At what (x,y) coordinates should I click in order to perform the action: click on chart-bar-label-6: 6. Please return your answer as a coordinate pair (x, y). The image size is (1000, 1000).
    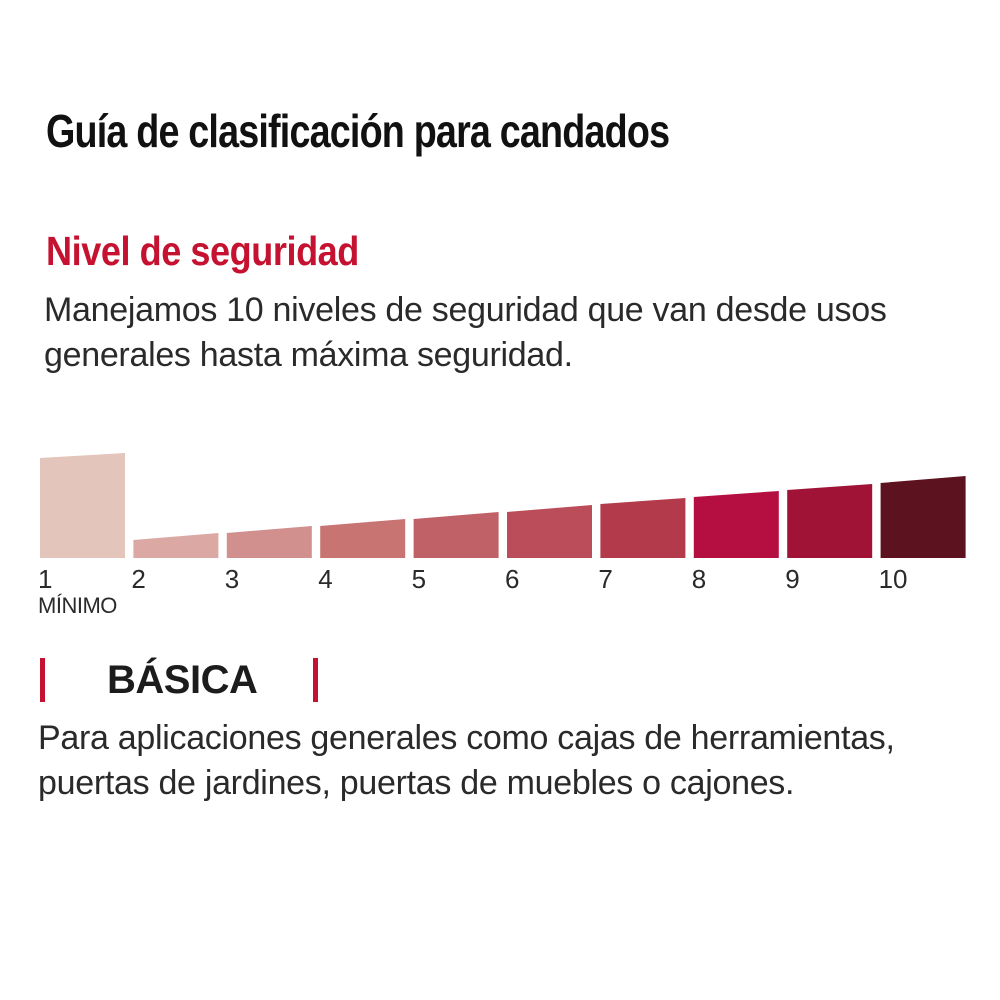
    Looking at the image, I should click on (512, 579).